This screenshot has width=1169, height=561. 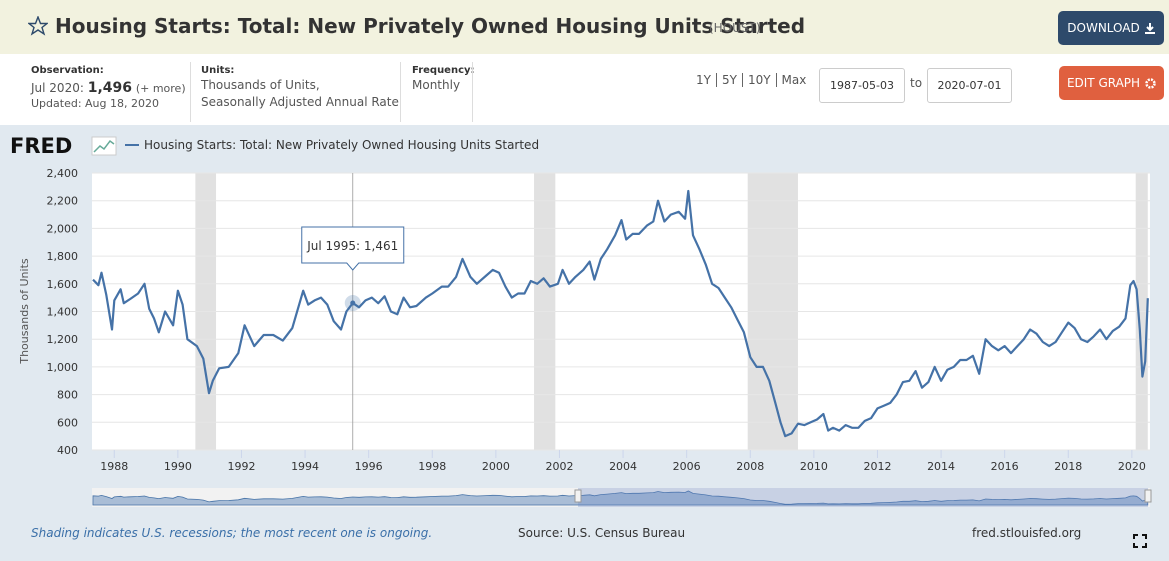 What do you see at coordinates (218, 70) in the screenshot?
I see `units-label: Units:` at bounding box center [218, 70].